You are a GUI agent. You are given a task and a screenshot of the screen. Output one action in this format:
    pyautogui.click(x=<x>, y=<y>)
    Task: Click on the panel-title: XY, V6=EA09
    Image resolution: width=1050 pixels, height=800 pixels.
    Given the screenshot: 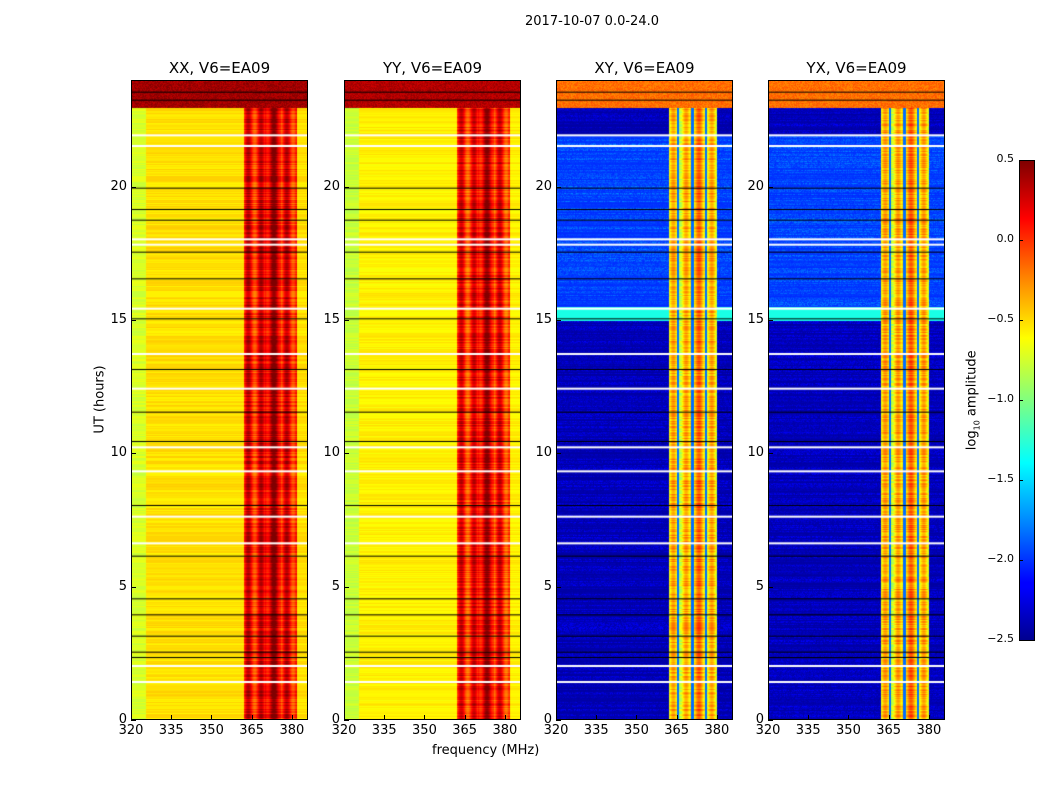 What is the action you would take?
    pyautogui.click(x=644, y=68)
    